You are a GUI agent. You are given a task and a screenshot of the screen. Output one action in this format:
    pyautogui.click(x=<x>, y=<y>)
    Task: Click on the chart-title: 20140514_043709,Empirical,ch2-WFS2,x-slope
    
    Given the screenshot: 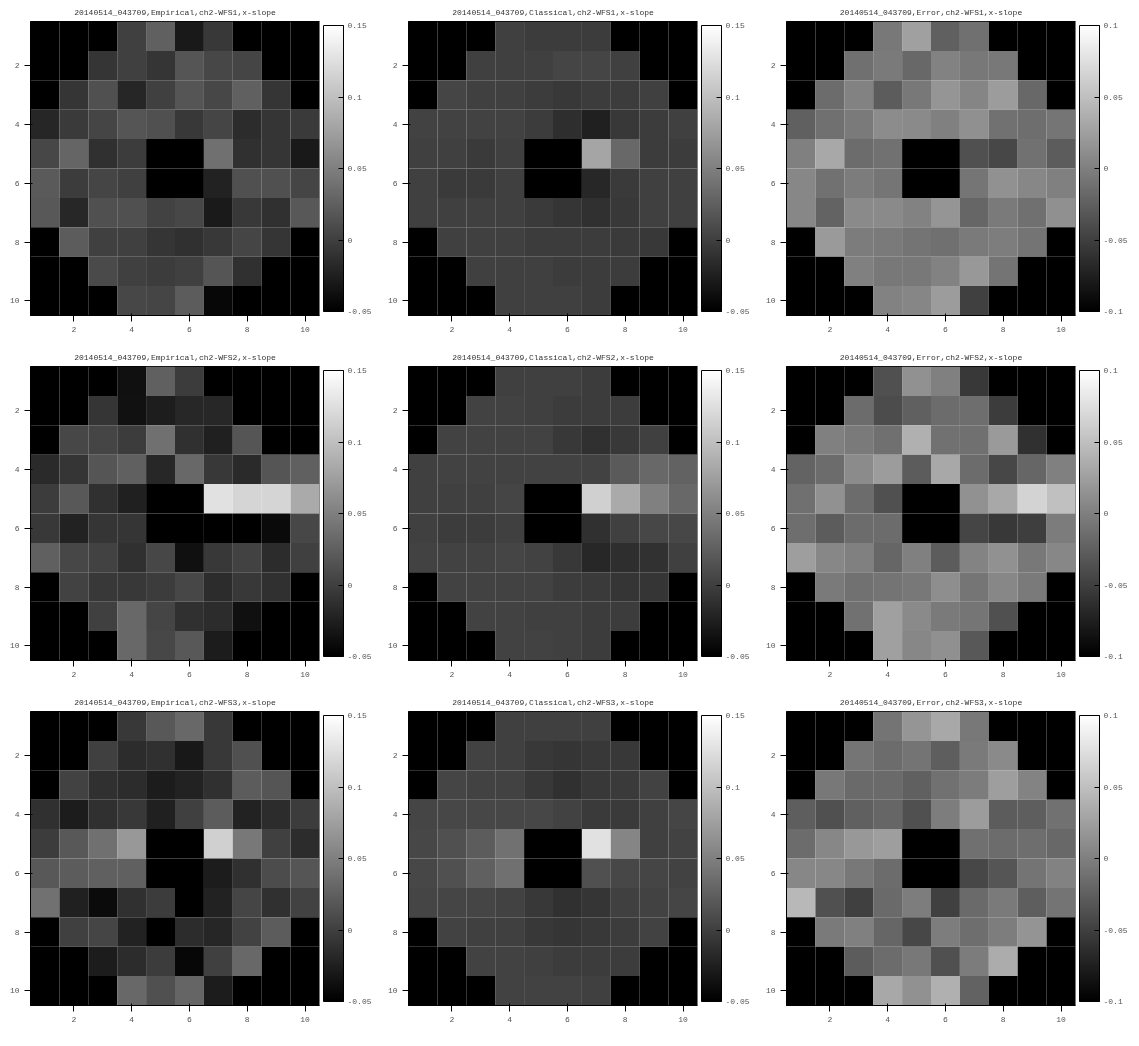 What is the action you would take?
    pyautogui.click(x=175, y=357)
    